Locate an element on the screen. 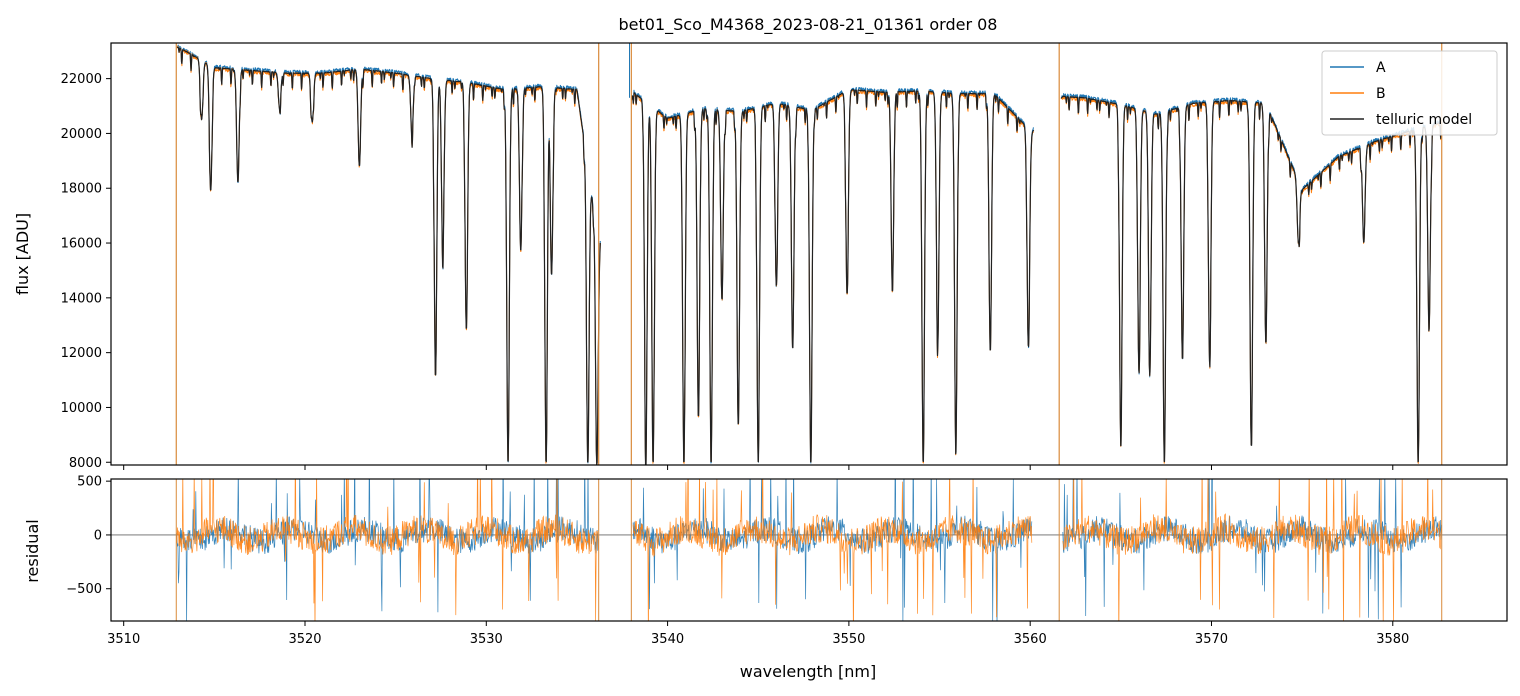 Image resolution: width=1520 pixels, height=696 pixels. residual-ylabel: residual is located at coordinates (32, 550).